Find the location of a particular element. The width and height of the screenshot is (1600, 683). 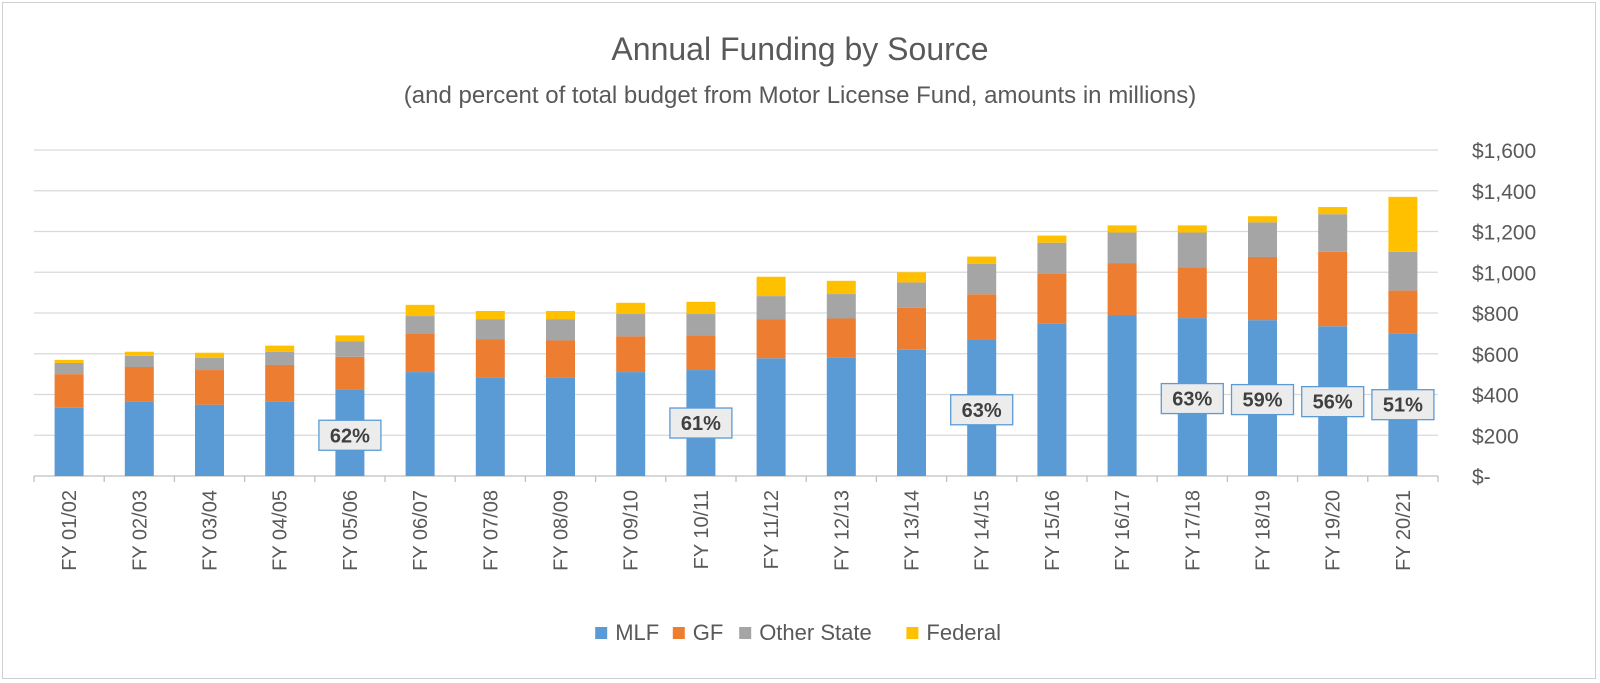

chart-title: Annual Funding by Source is located at coordinates (799, 49).